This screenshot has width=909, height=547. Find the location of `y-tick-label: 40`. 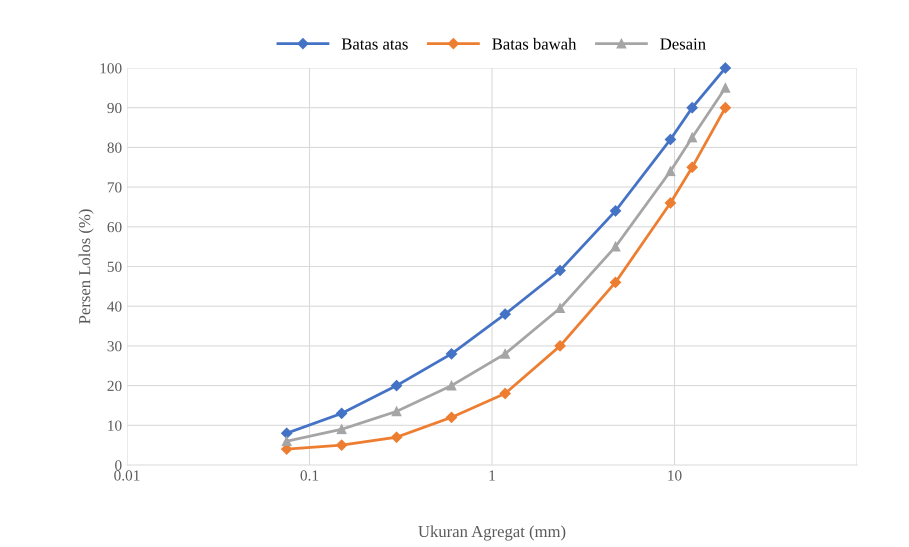

y-tick-label: 40 is located at coordinates (114, 306).